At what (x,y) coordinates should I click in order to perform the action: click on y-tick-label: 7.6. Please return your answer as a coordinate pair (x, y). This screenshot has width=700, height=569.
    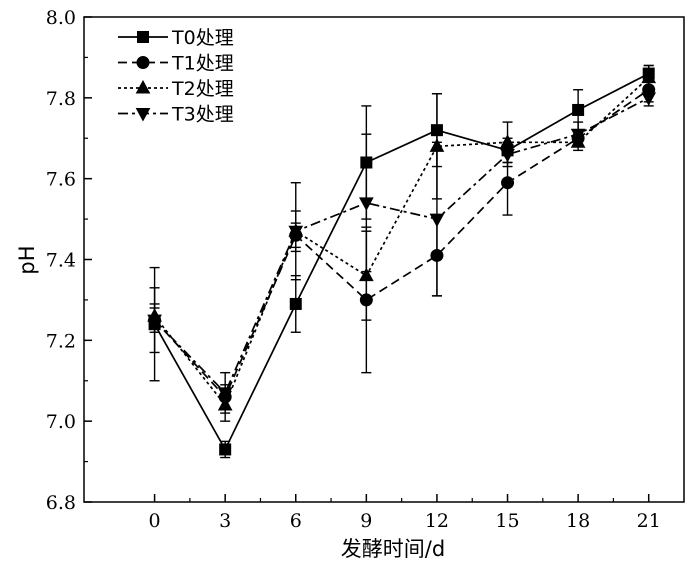
    Looking at the image, I should click on (61, 180).